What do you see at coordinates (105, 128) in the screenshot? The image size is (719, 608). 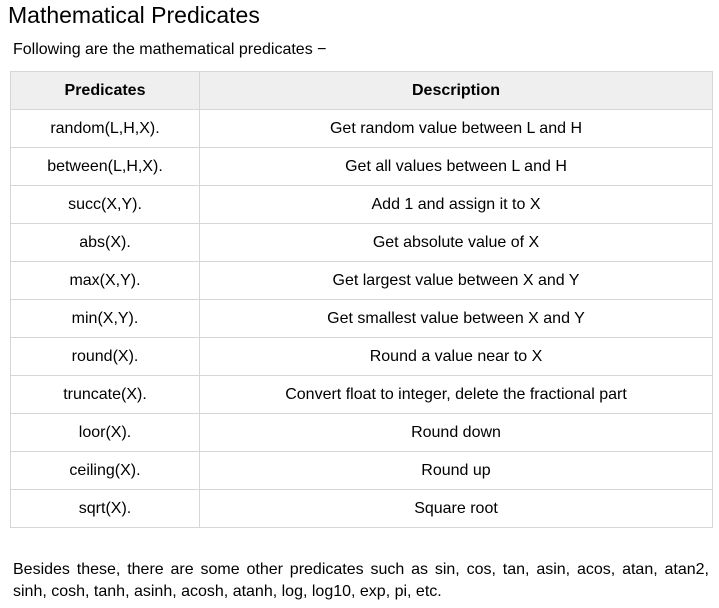 I see `predicate-cell: random(L,H,X).` at bounding box center [105, 128].